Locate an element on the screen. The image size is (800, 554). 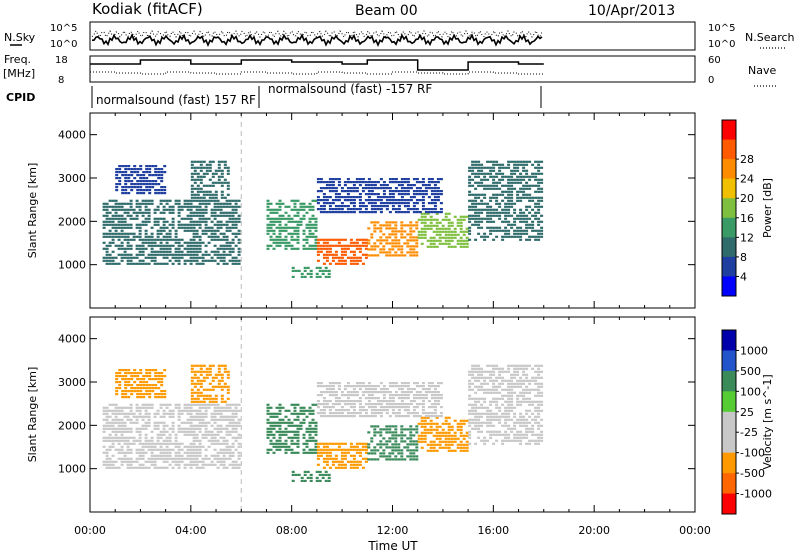
velocity-colorbar-tick-label: -500 is located at coordinates (752, 473).